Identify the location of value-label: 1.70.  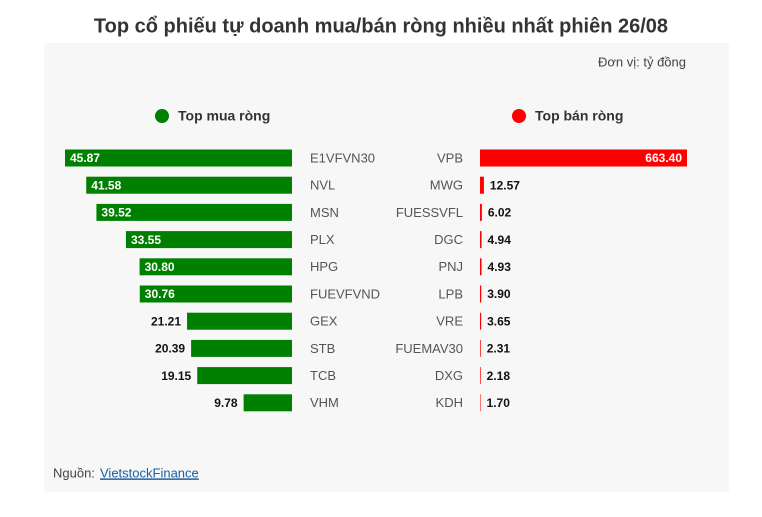
(499, 403).